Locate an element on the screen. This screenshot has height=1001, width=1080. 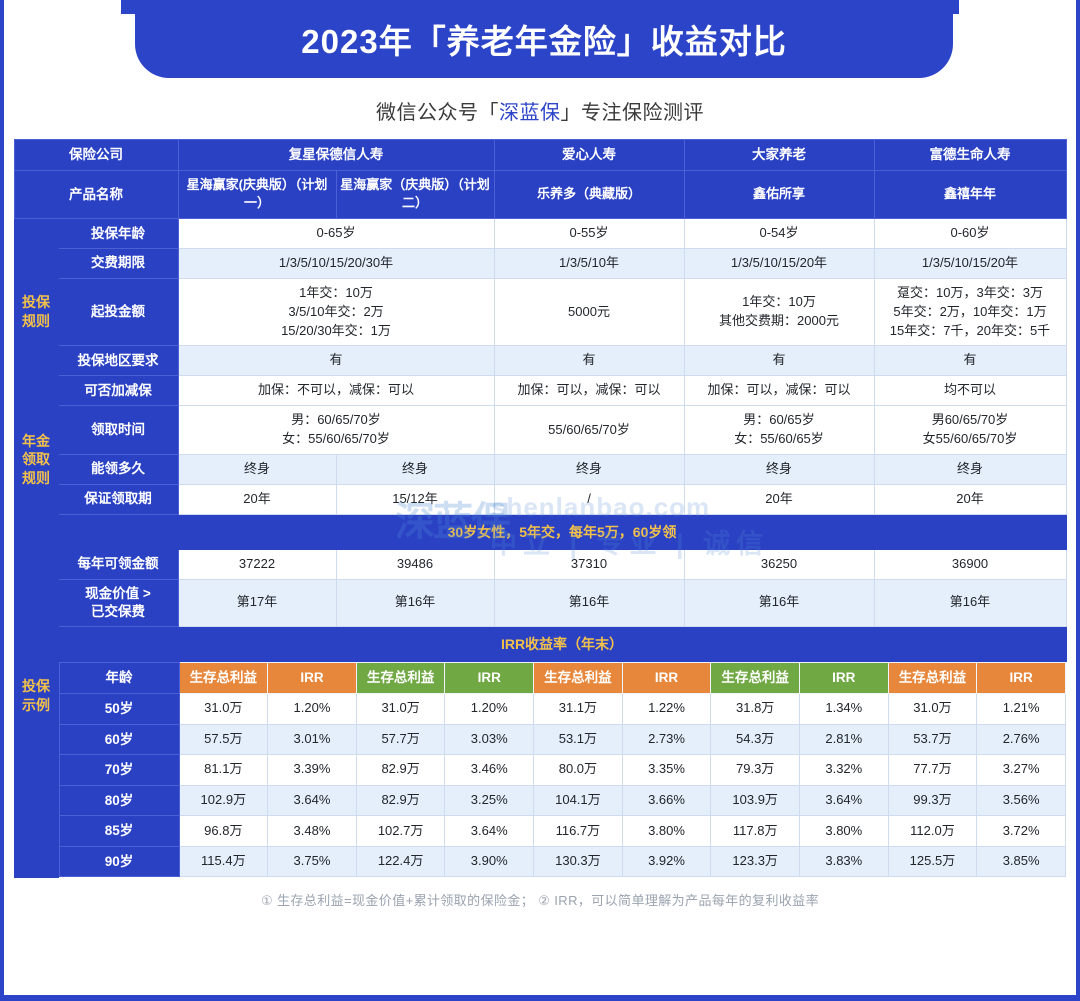
irr-age-header: 年龄 is located at coordinates (119, 678).